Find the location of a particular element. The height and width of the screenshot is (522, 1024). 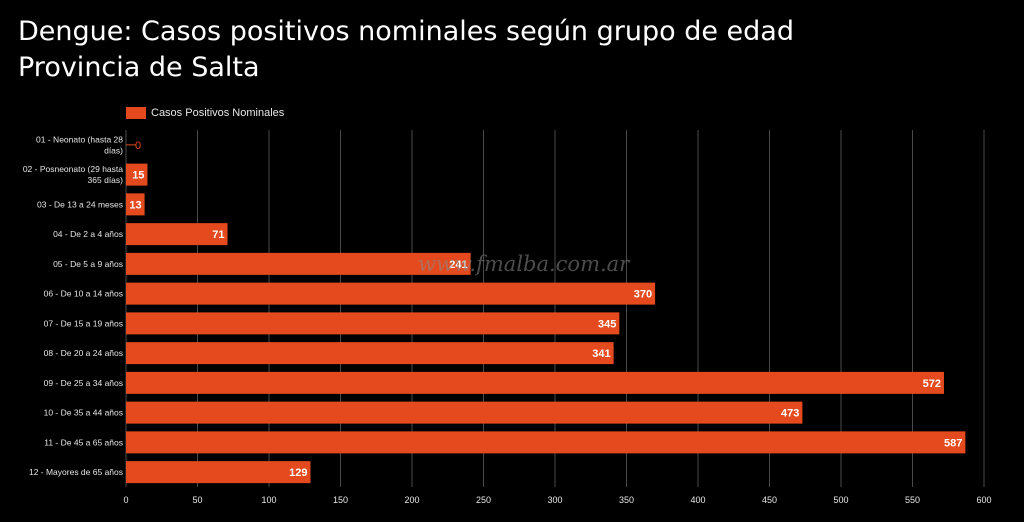

category-label: 09 - De 25 a 34 años is located at coordinates (83, 383).